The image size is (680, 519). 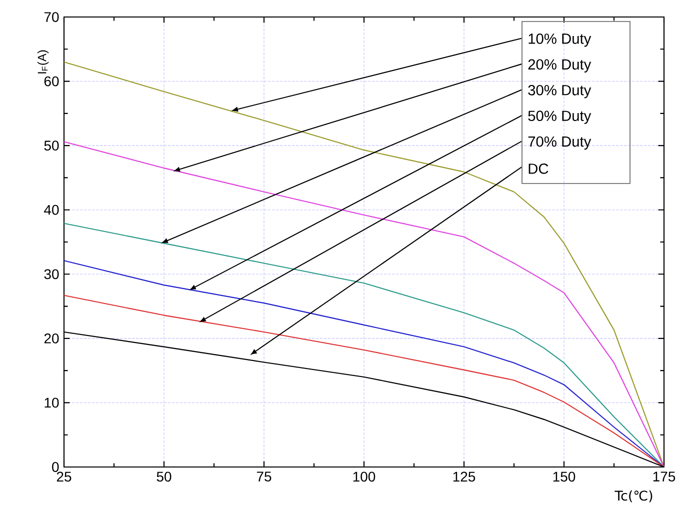 I want to click on annotation: 70% Duty, so click(x=560, y=143).